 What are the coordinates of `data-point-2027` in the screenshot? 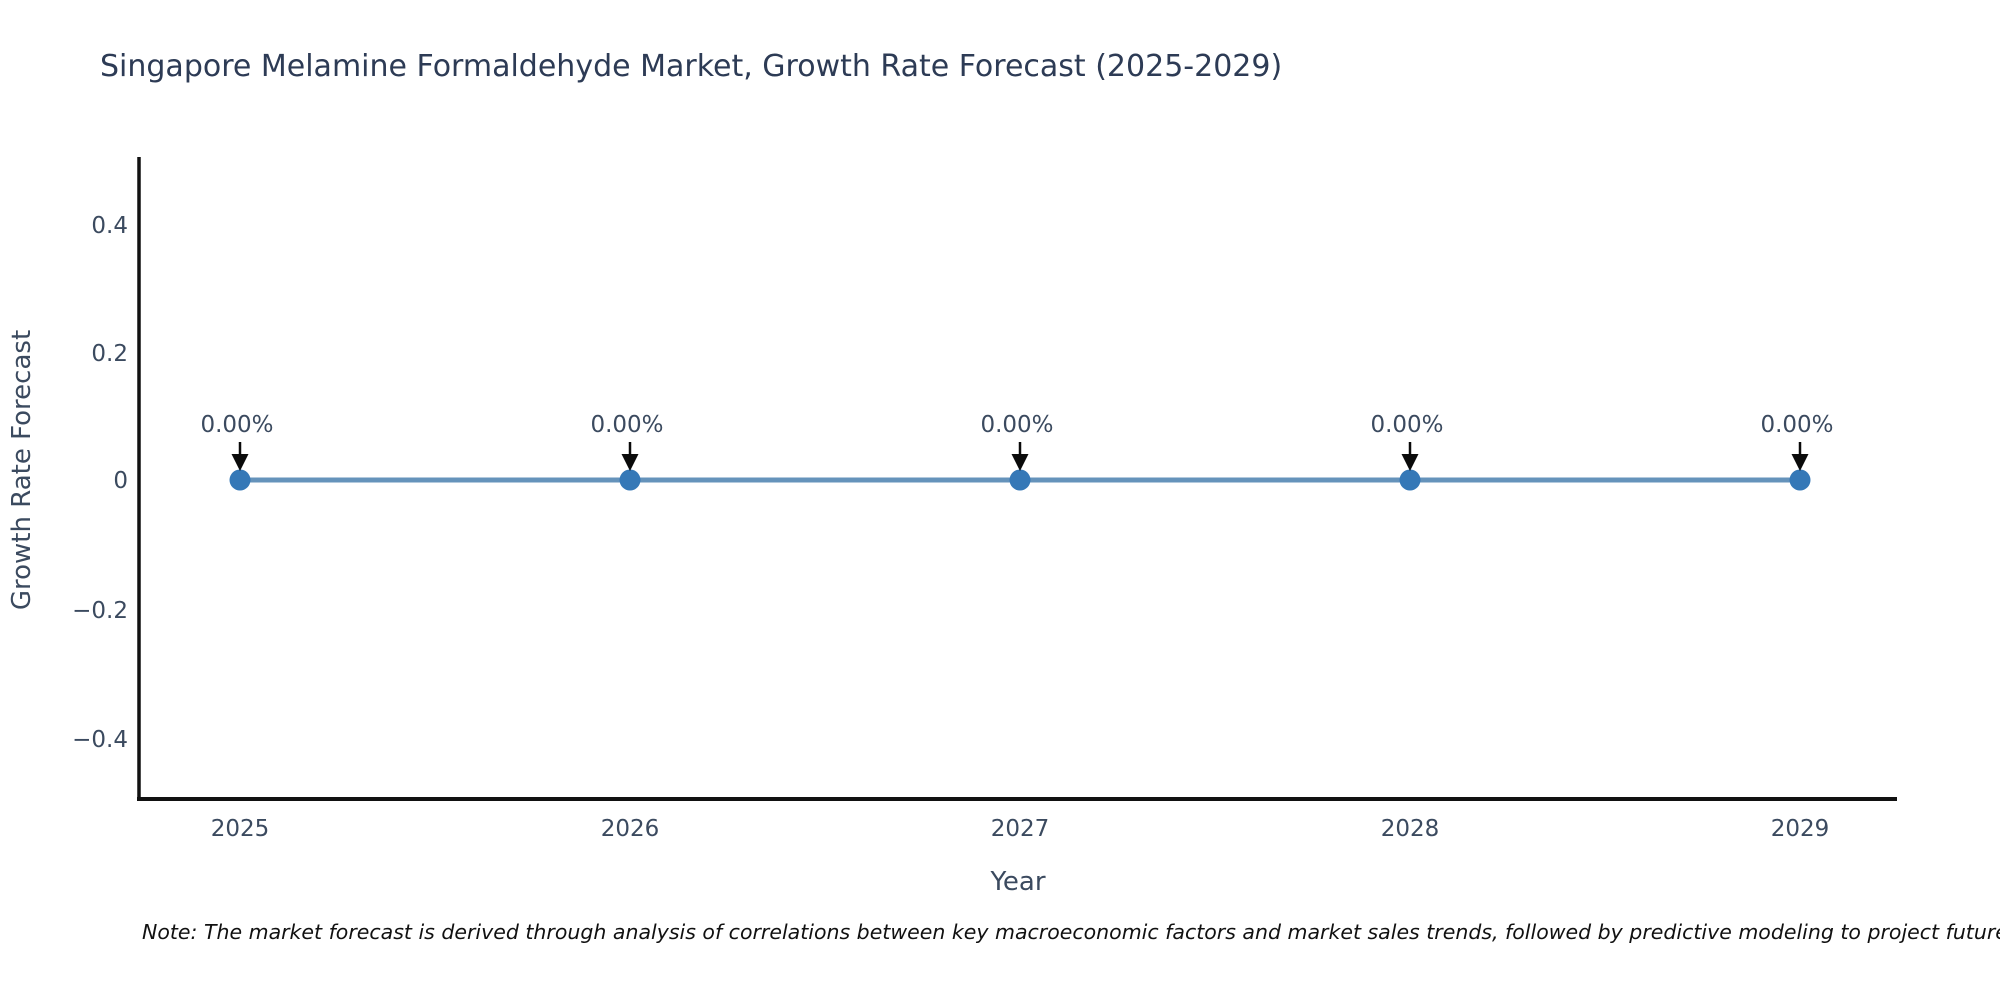 It's located at (1020, 480).